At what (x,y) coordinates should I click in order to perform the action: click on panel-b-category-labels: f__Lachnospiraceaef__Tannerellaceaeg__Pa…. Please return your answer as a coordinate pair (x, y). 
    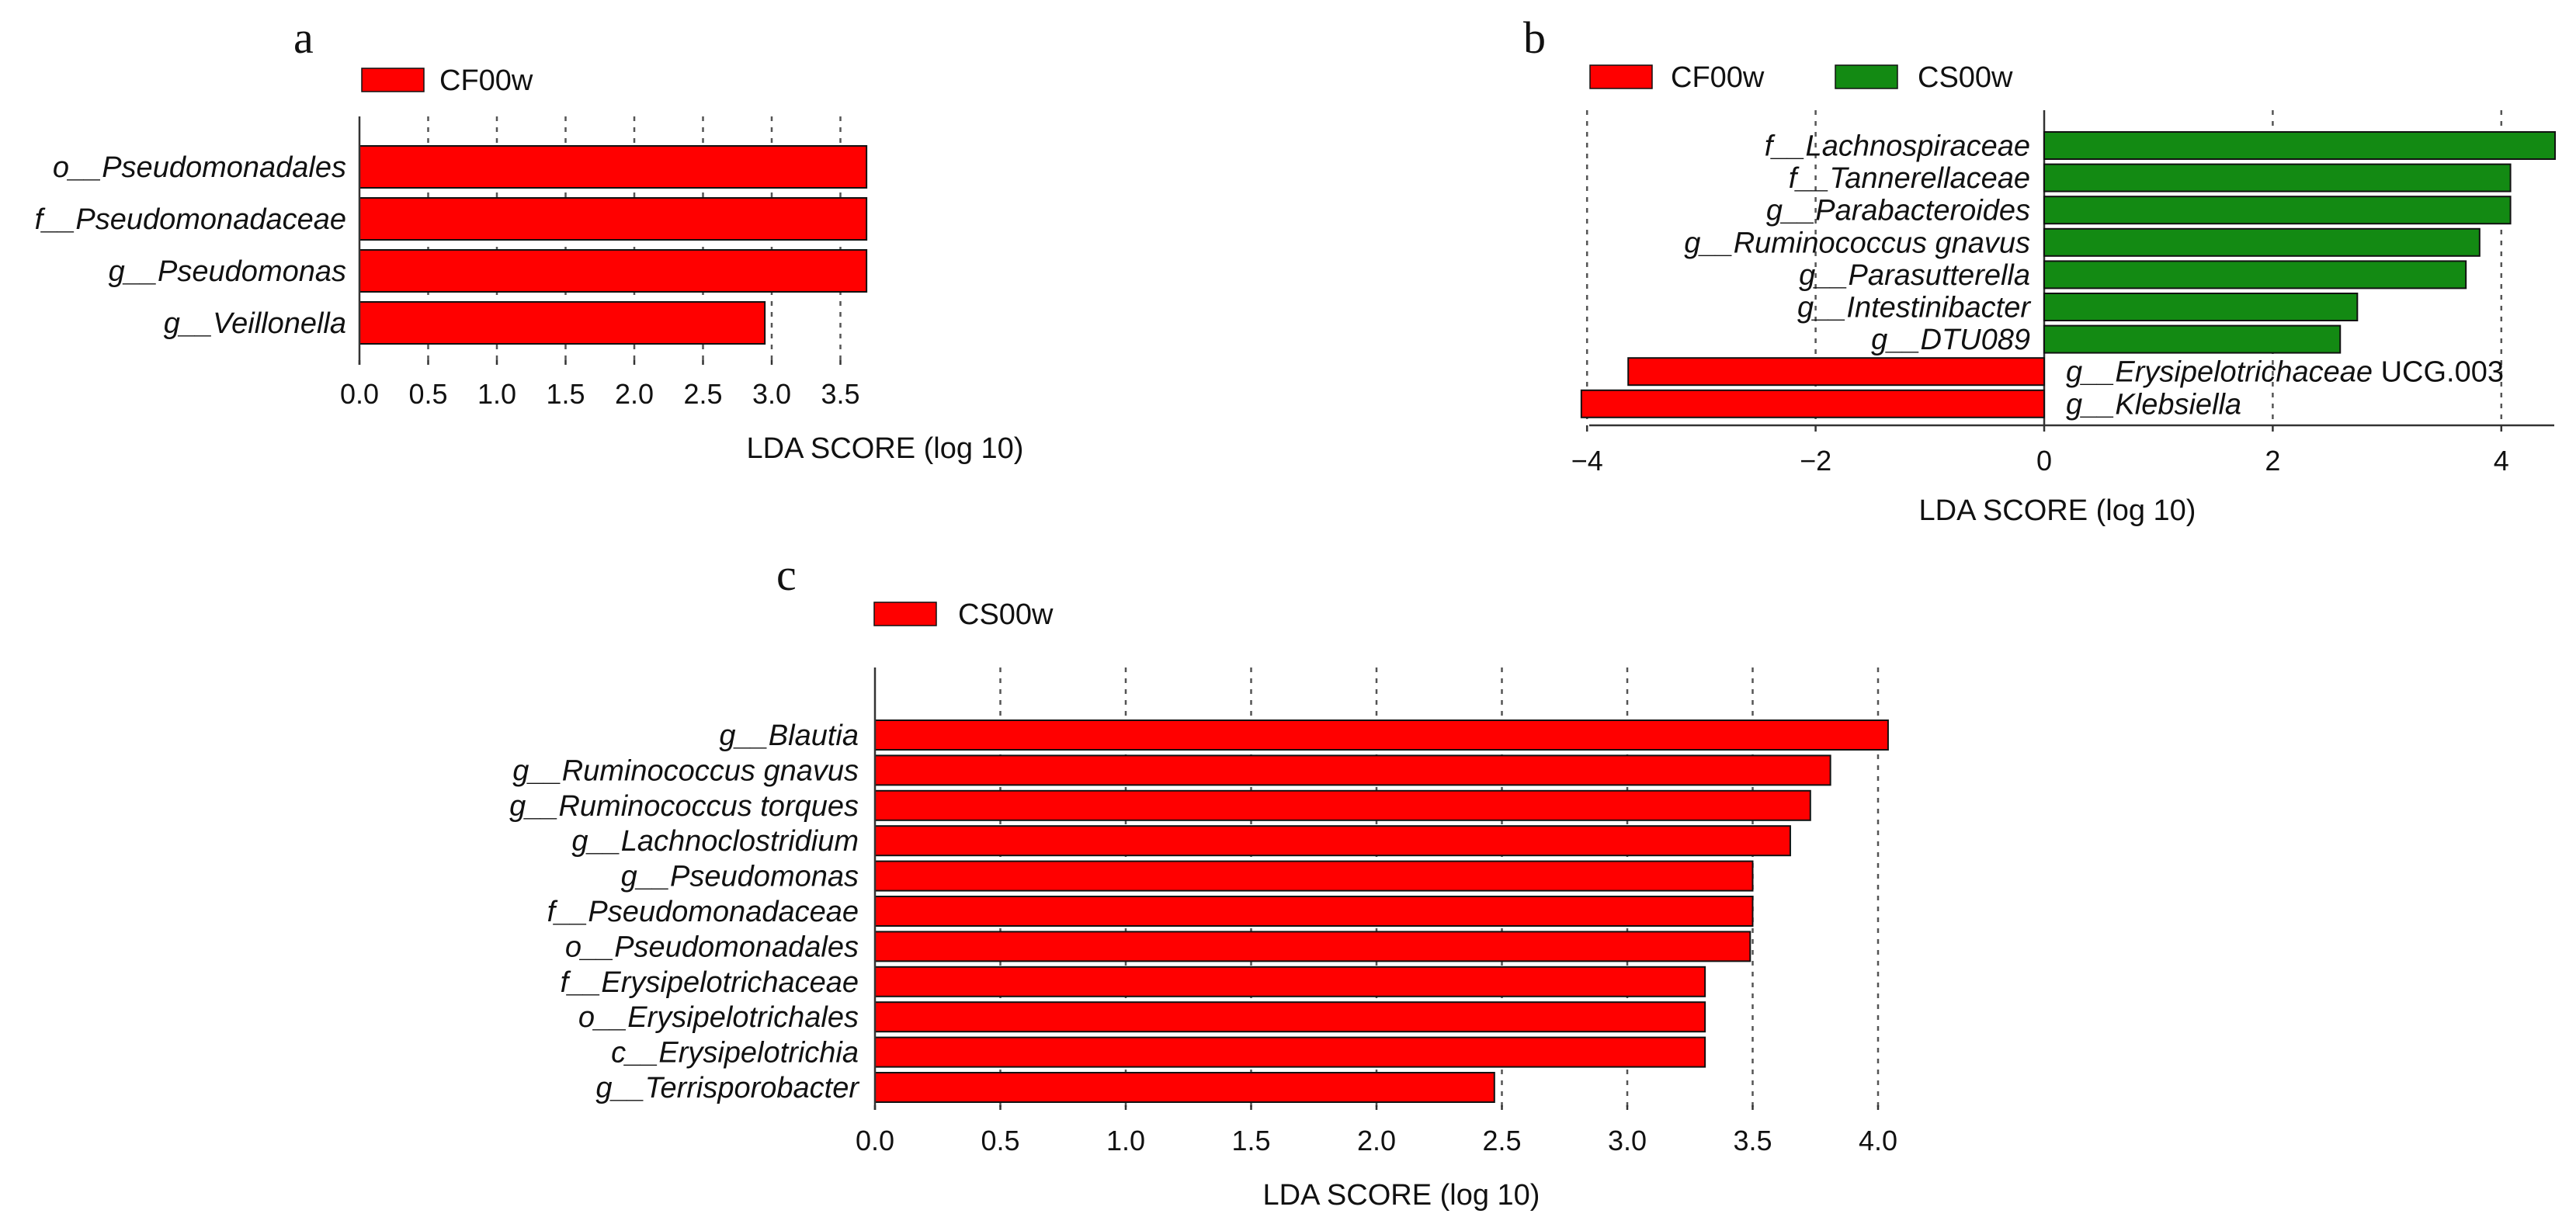
    Looking at the image, I should click on (2094, 275).